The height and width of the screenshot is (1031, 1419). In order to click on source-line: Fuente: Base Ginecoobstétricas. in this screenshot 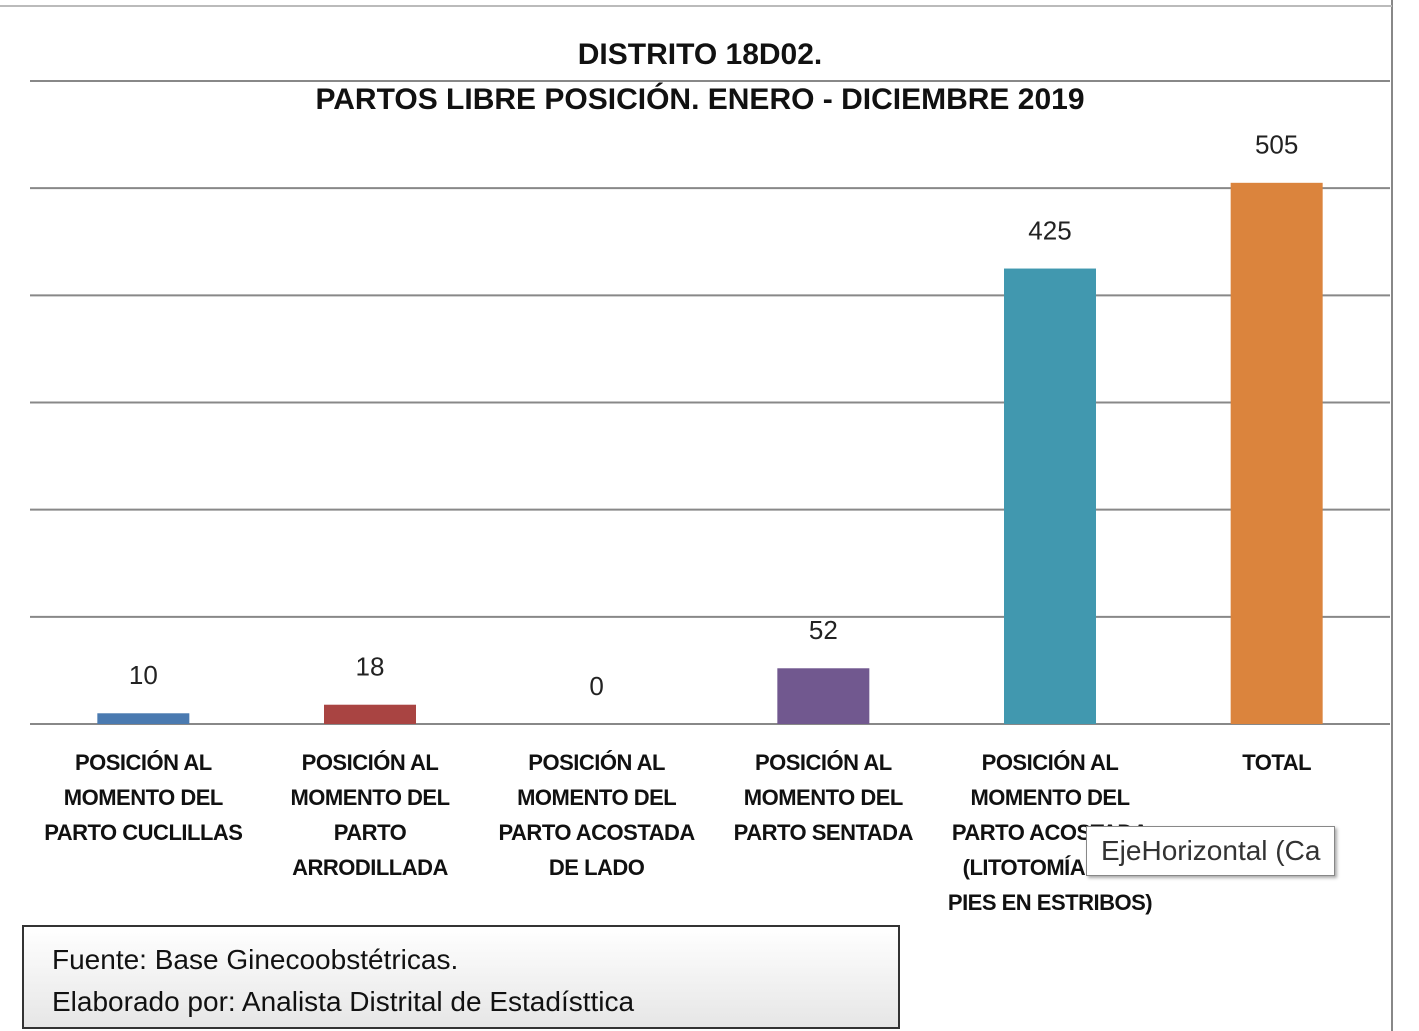, I will do `click(255, 959)`.